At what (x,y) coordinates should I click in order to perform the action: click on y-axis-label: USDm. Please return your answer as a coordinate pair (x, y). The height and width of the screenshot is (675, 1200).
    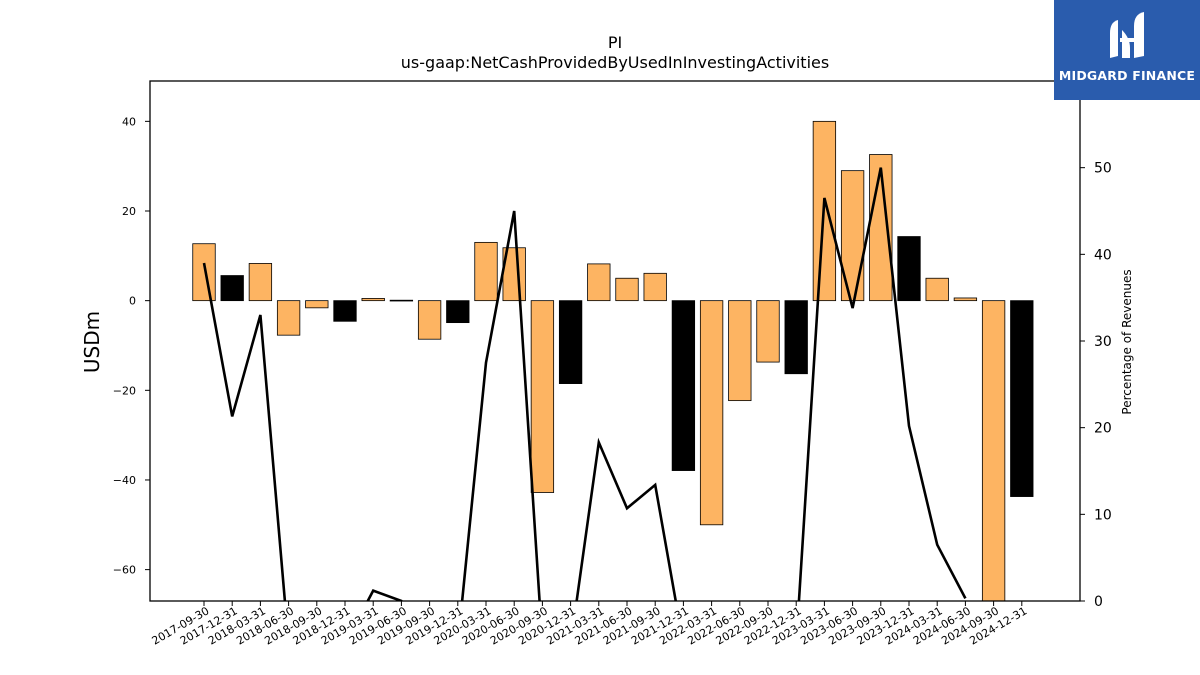
    Looking at the image, I should click on (92, 342).